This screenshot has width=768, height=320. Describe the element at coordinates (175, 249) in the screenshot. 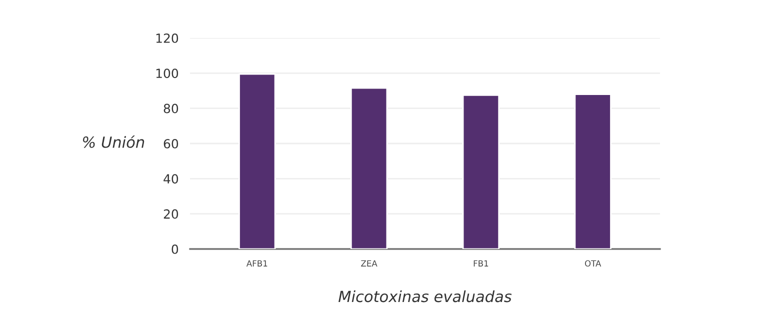

I see `y-tick-label: 0` at that location.